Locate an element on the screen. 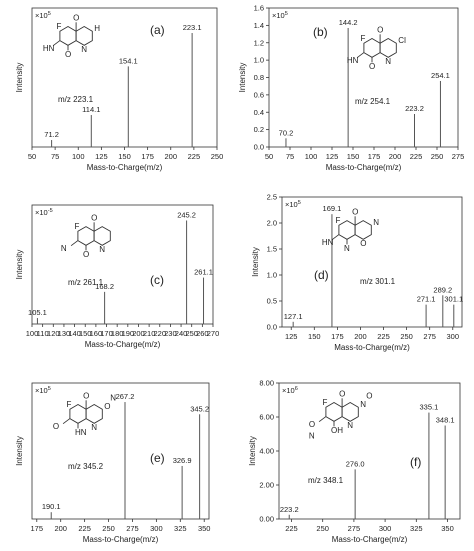  x-tick-label: 300 is located at coordinates (385, 528).